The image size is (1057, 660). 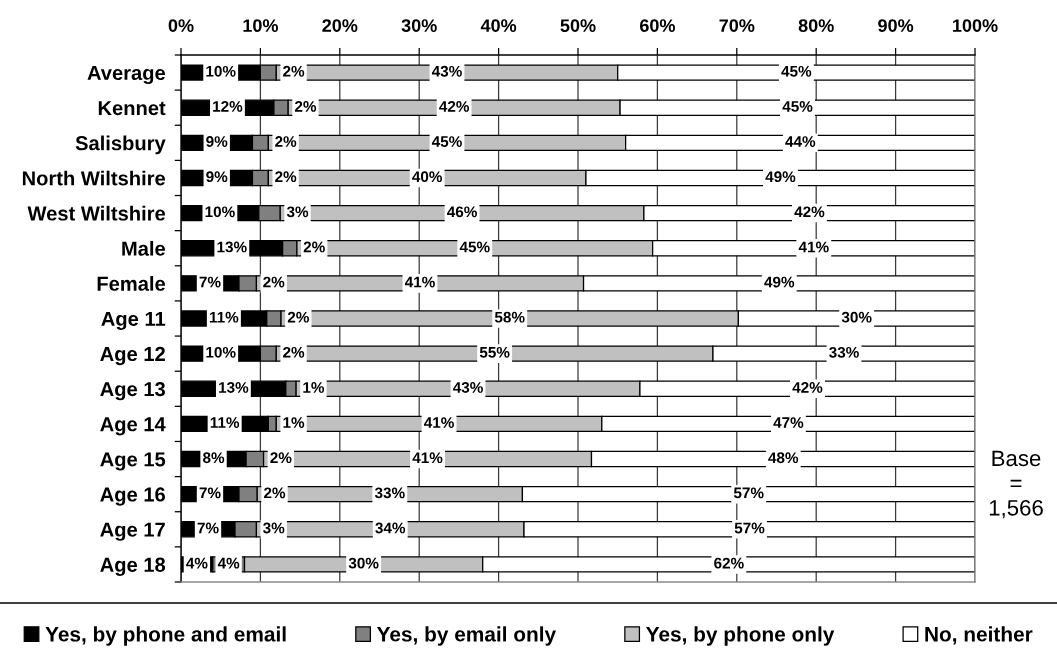 I want to click on y-tick-label: Female, so click(x=131, y=283).